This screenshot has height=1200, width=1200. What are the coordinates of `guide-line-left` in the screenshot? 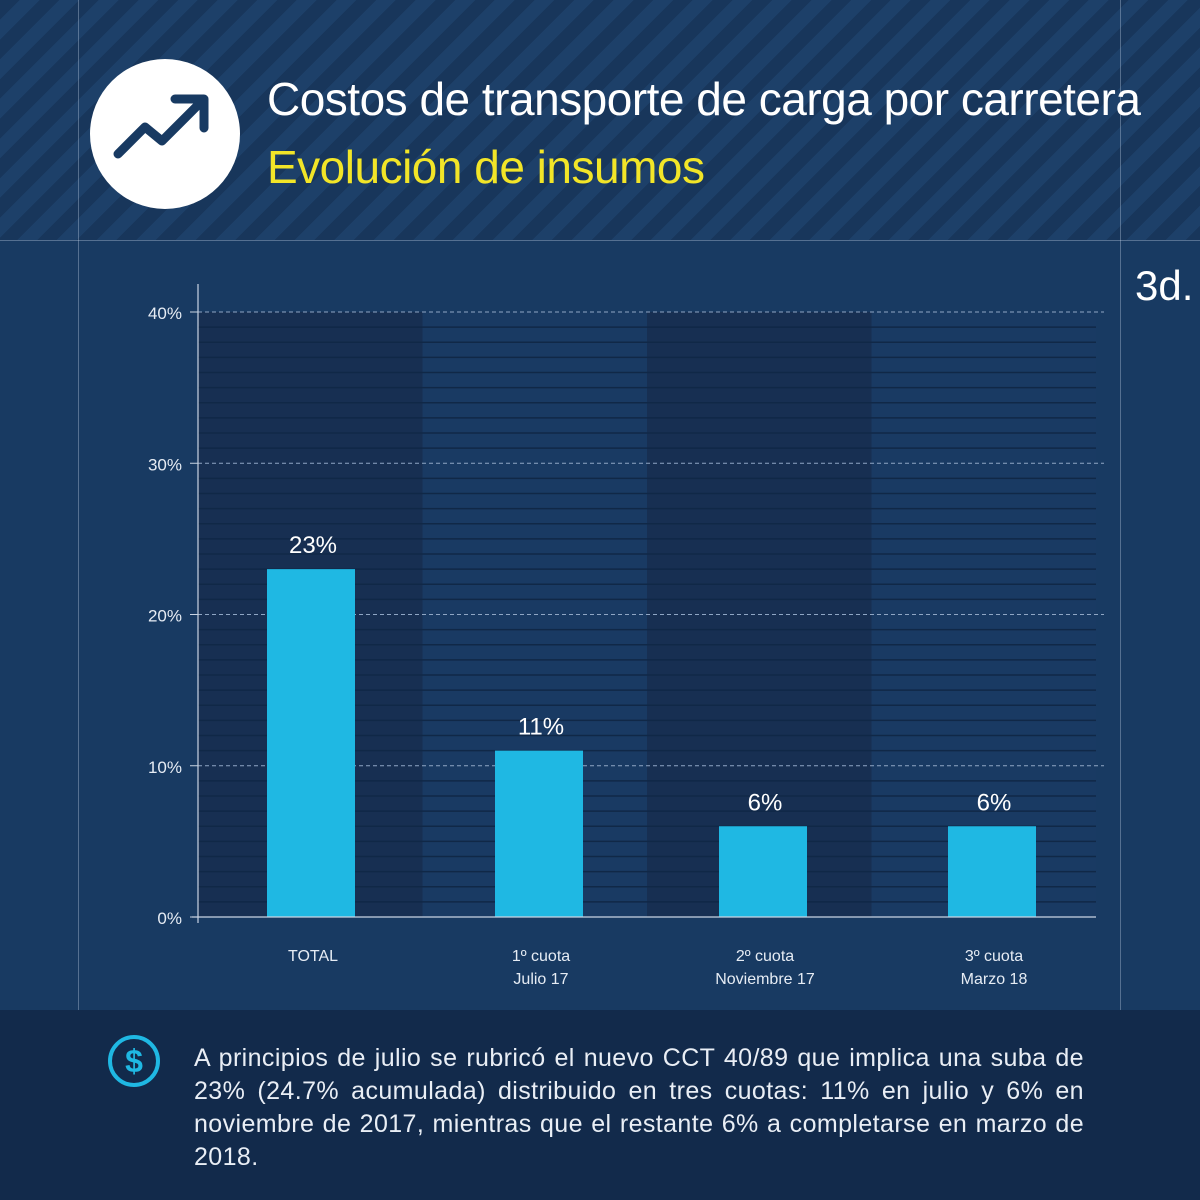 It's located at (78, 505).